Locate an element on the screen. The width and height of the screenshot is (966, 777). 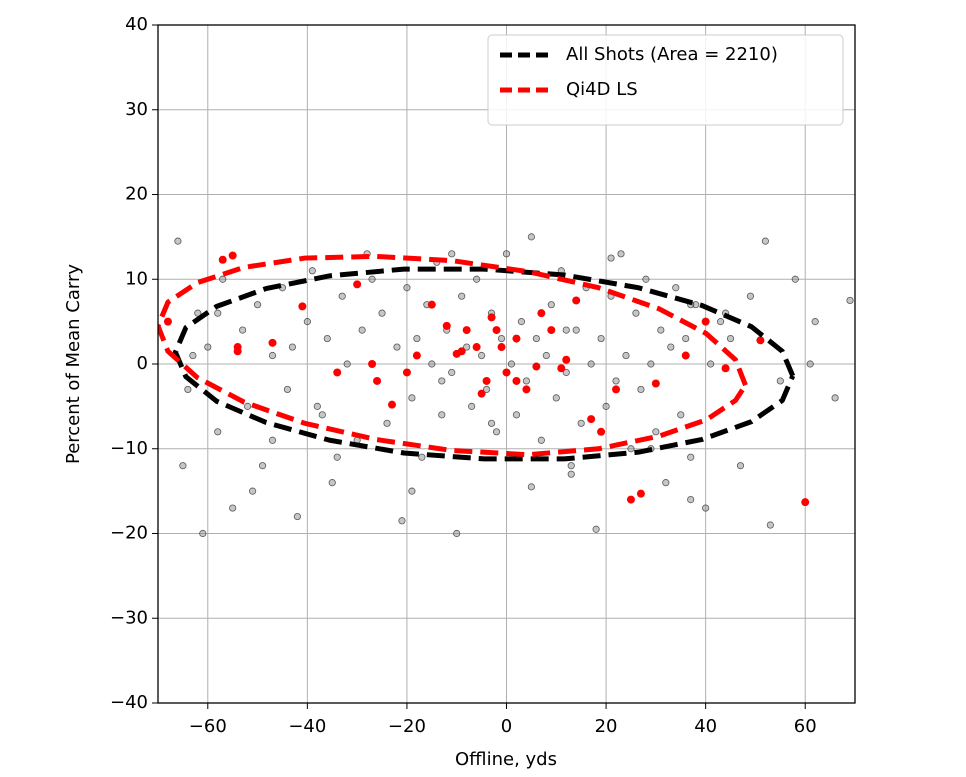
x-tick-label: 40 is located at coordinates (705, 726).